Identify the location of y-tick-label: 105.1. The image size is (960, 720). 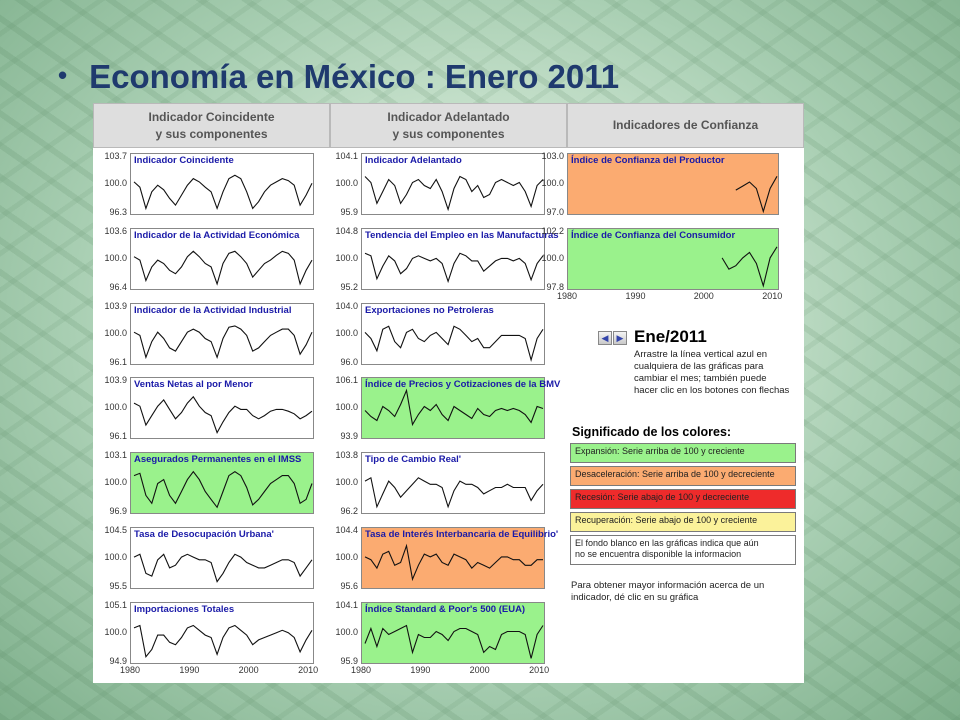
(115, 604).